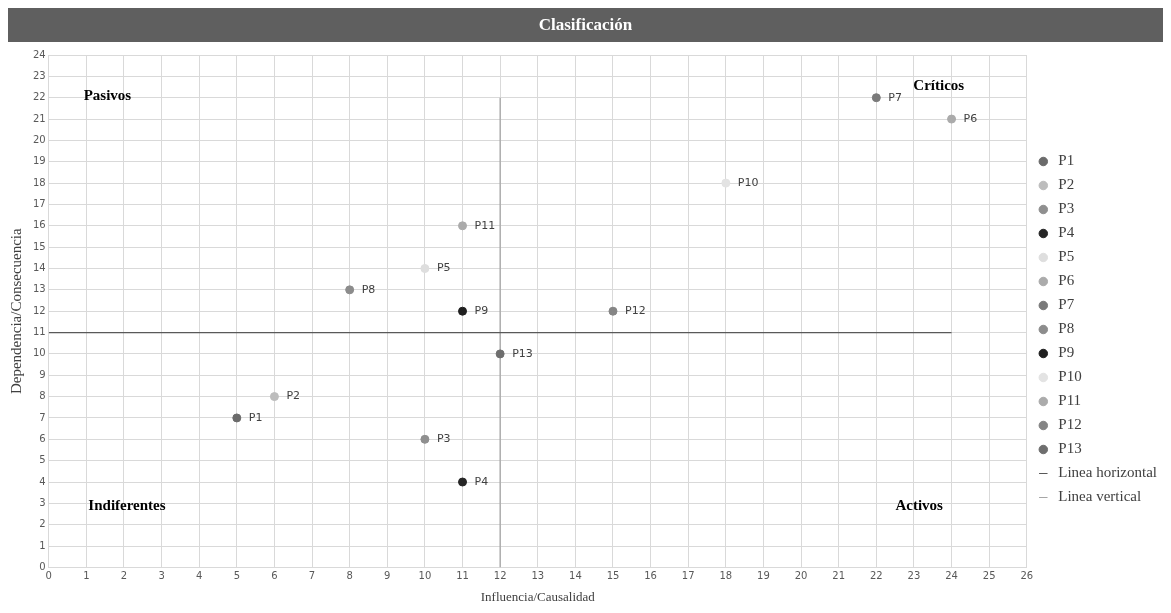  Describe the element at coordinates (39, 225) in the screenshot. I see `y-tick-label: 16` at that location.